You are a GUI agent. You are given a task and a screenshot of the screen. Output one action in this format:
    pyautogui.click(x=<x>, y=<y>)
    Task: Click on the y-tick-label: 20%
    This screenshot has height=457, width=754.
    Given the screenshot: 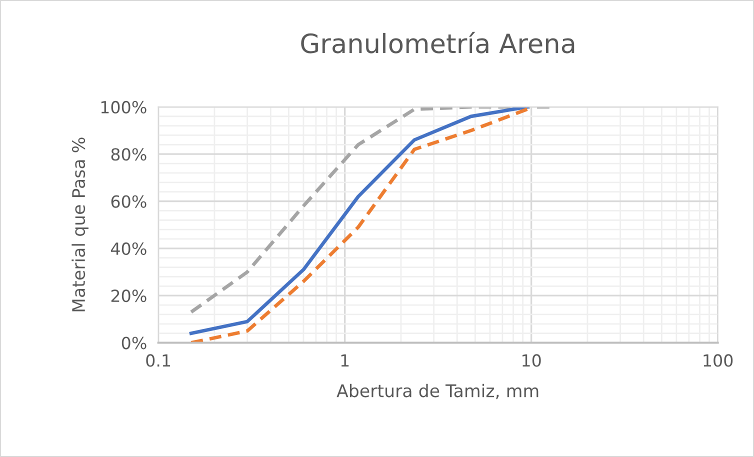 What is the action you would take?
    pyautogui.click(x=128, y=296)
    